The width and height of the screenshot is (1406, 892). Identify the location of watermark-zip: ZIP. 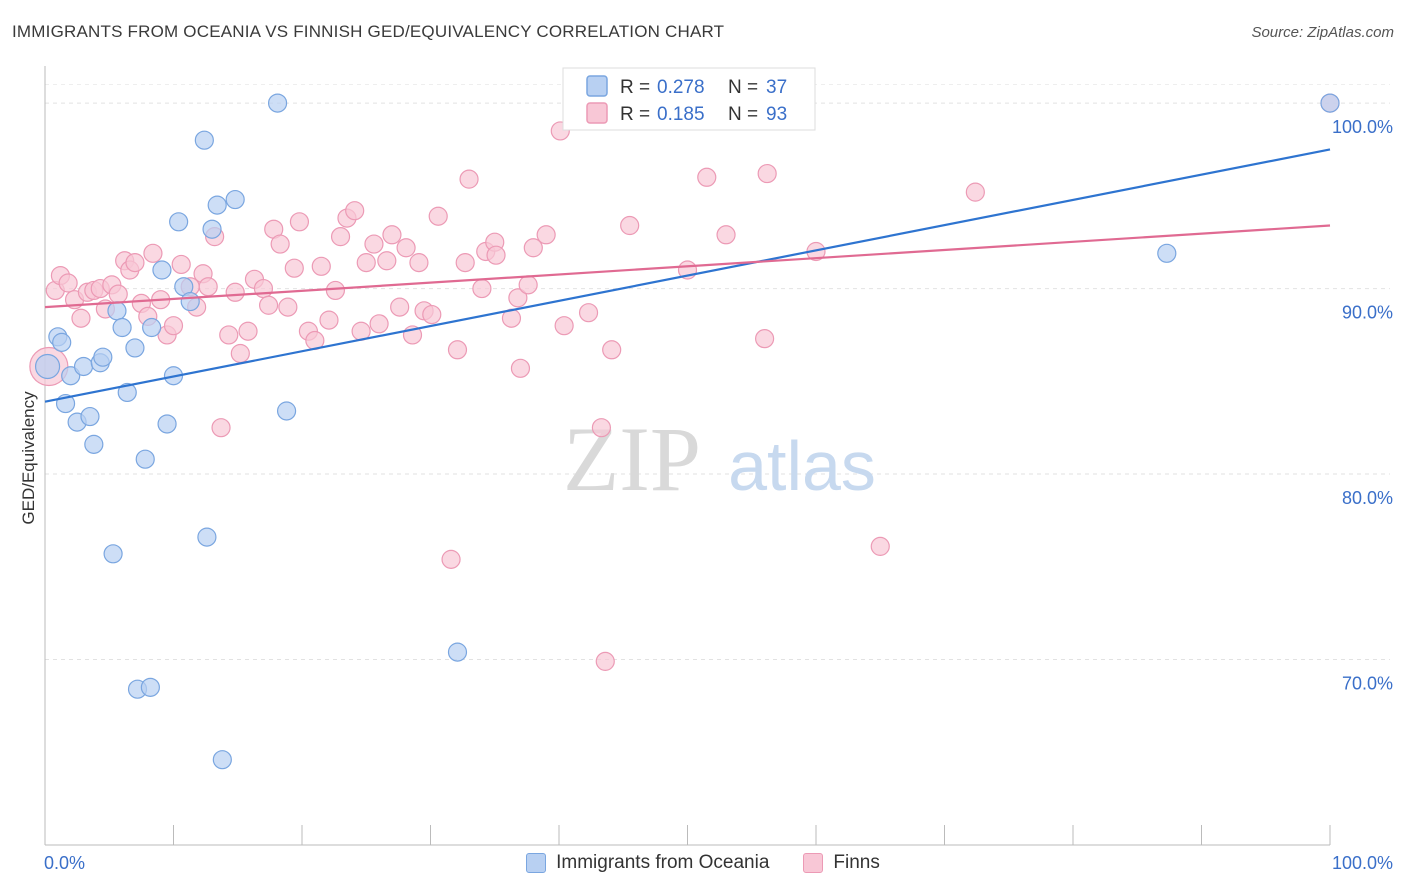
(632, 459).